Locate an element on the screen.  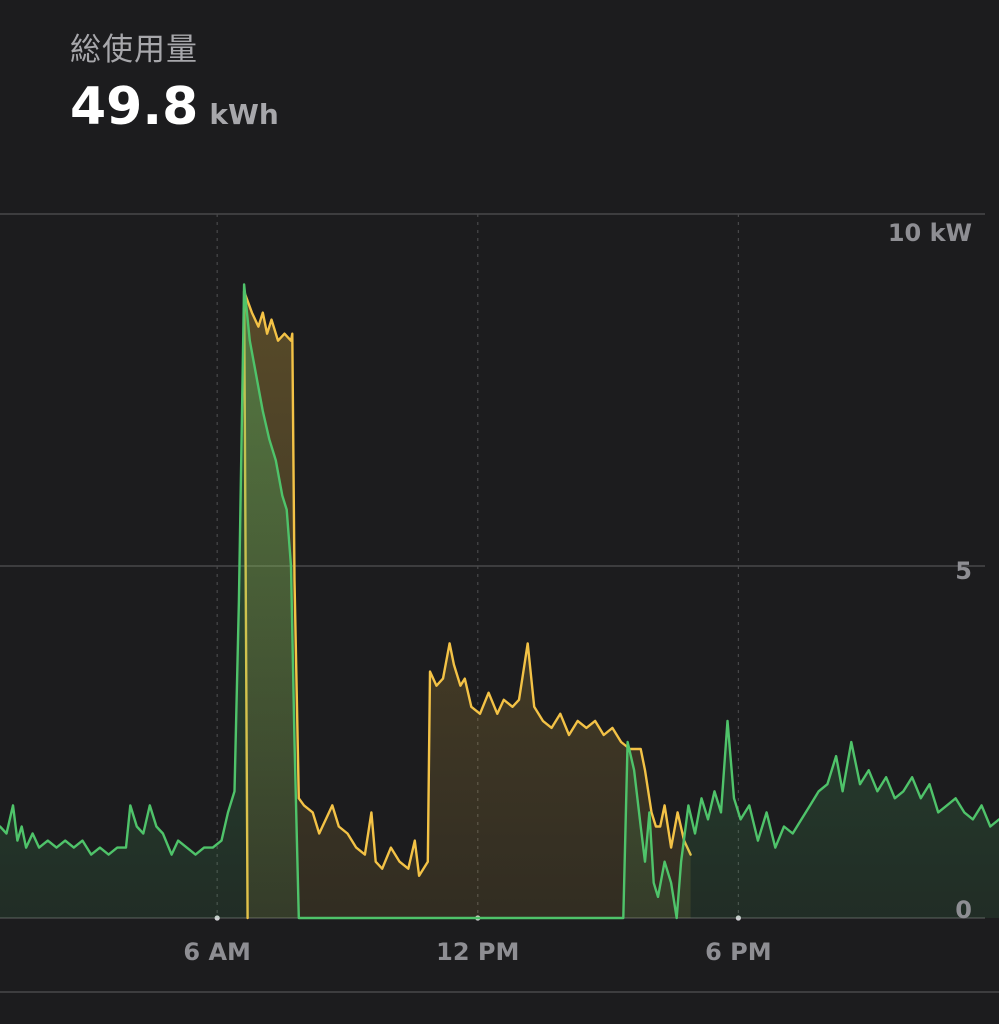
x-tick-label: 12 PM is located at coordinates (477, 952).